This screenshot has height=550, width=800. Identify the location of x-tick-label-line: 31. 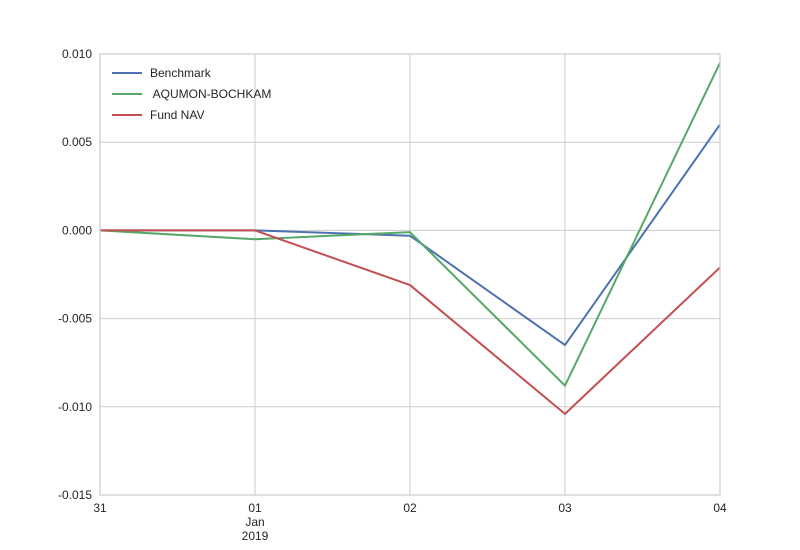
(100, 508).